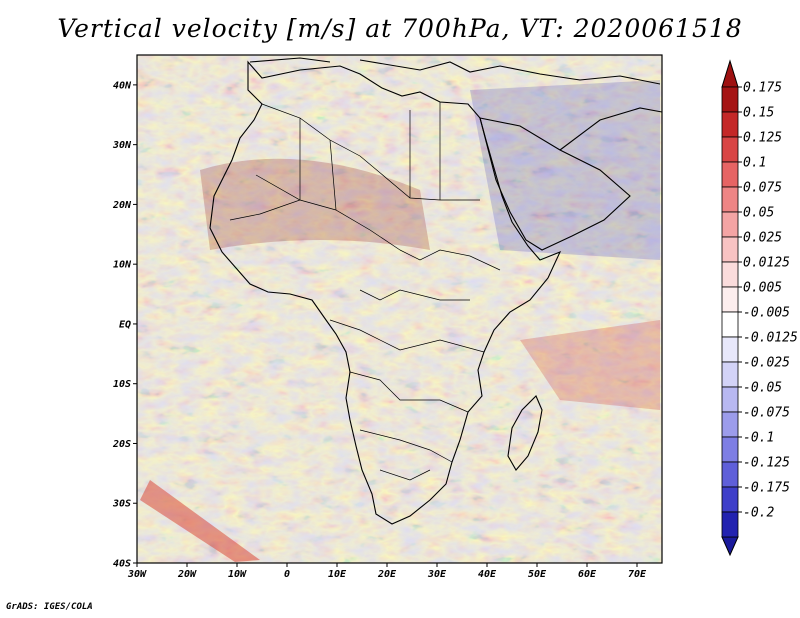  Describe the element at coordinates (637, 574) in the screenshot. I see `lon-tick-label: 70E` at that location.